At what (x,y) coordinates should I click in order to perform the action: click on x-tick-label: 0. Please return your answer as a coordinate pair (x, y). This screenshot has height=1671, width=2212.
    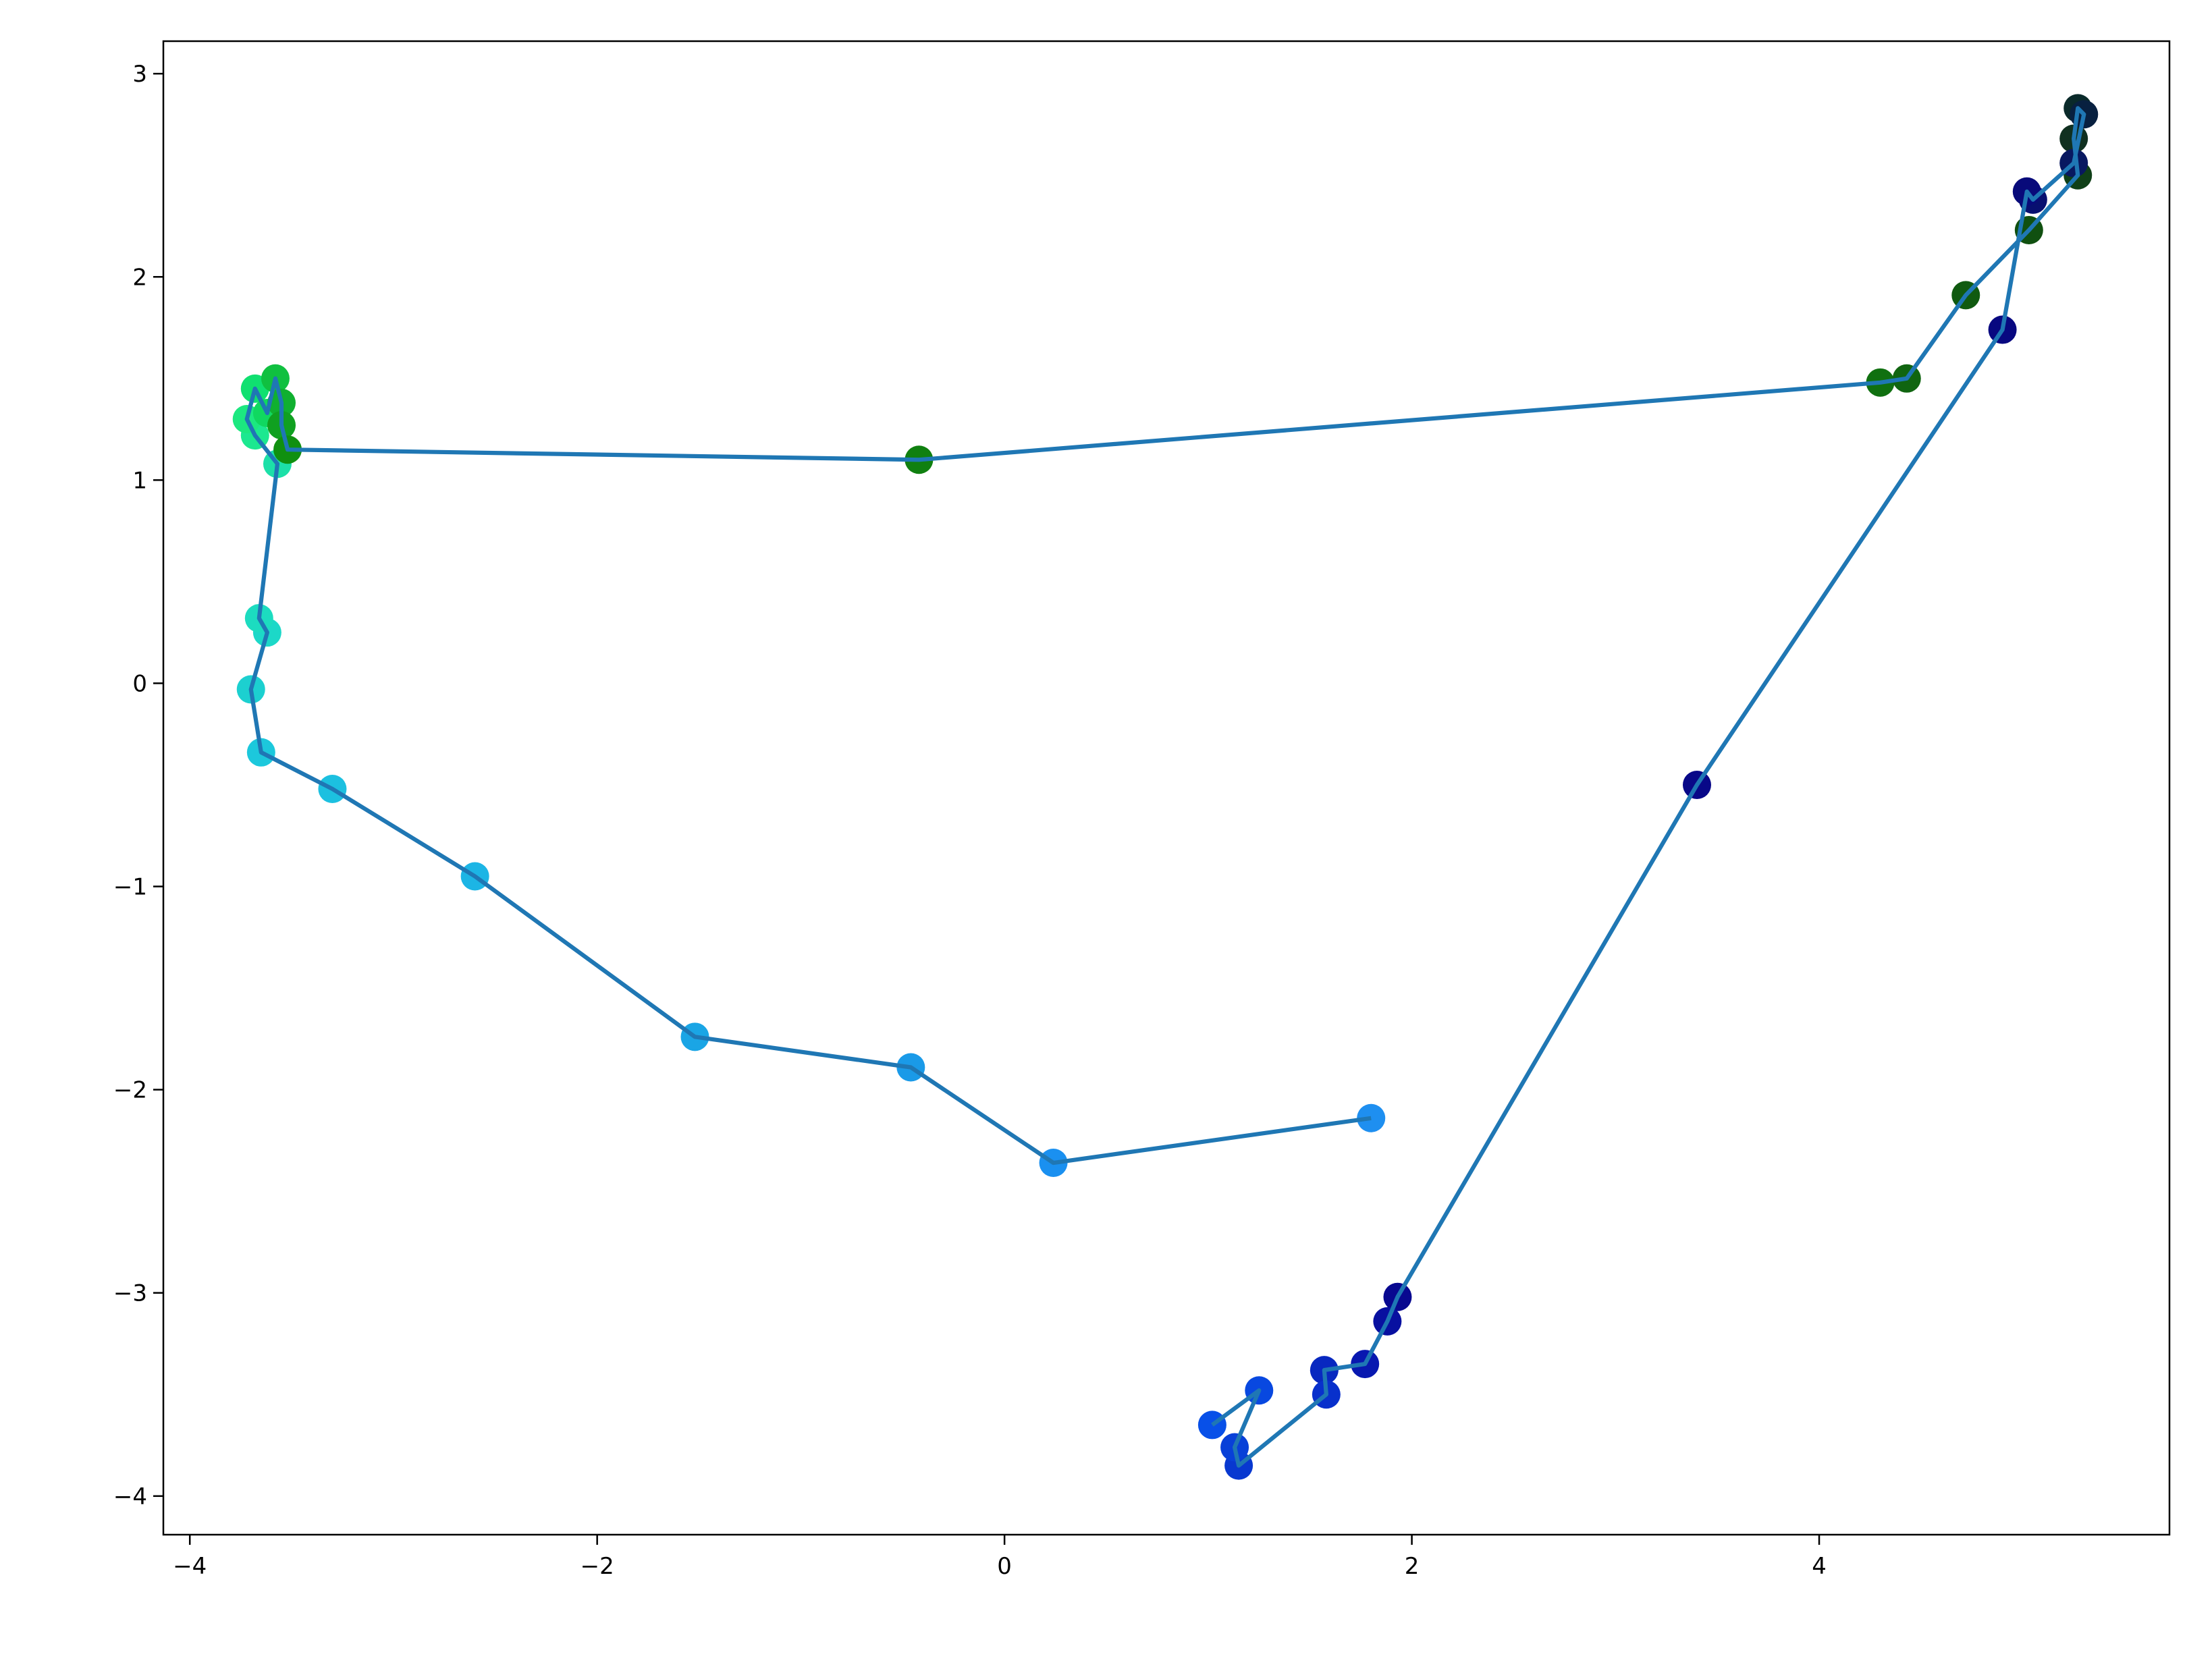
    Looking at the image, I should click on (1005, 1566).